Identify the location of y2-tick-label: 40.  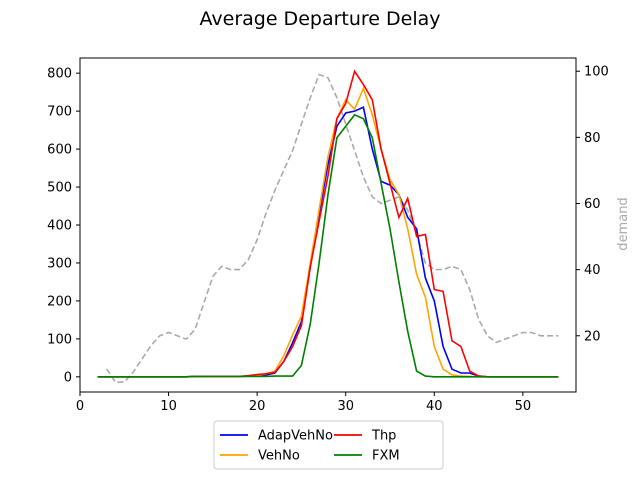
(592, 270).